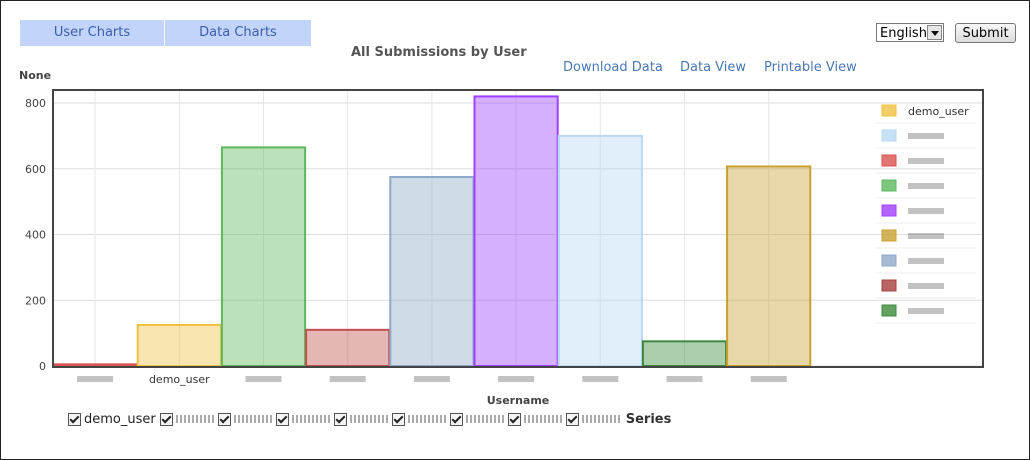  I want to click on submit-button: Submit, so click(985, 33).